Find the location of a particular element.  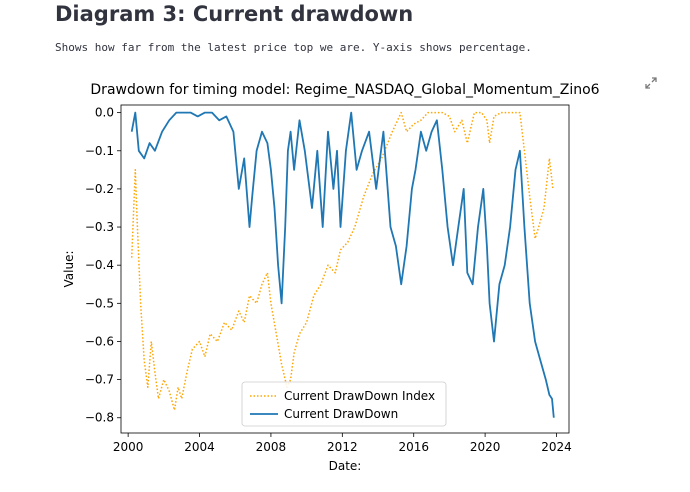

legend-drawdown-label: Current DrawDown is located at coordinates (341, 414).